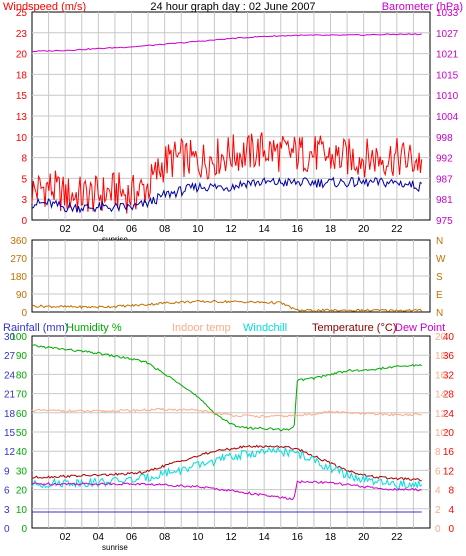 This screenshot has height=556, width=466. I want to click on dewpoint-tick-label: 20, so click(441, 337).